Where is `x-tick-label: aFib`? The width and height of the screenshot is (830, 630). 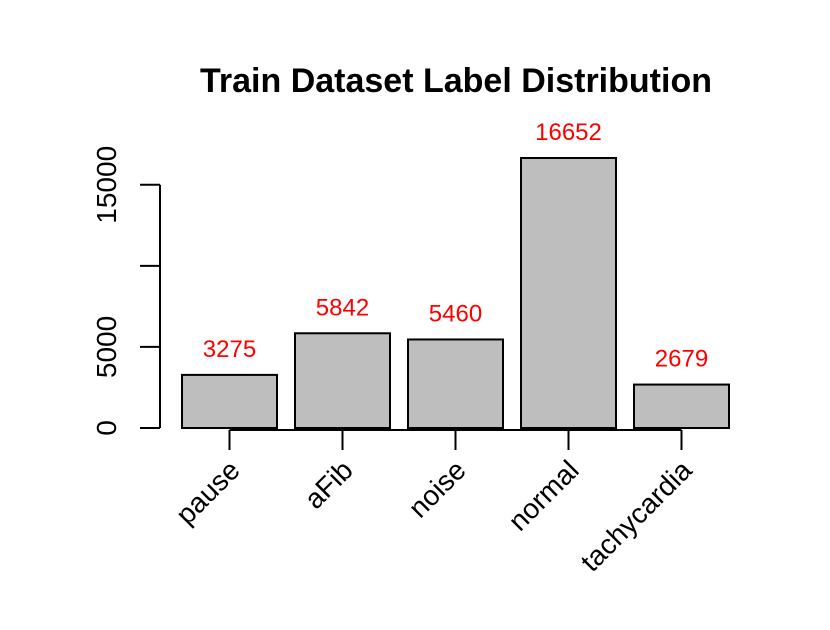 x-tick-label: aFib is located at coordinates (328, 484).